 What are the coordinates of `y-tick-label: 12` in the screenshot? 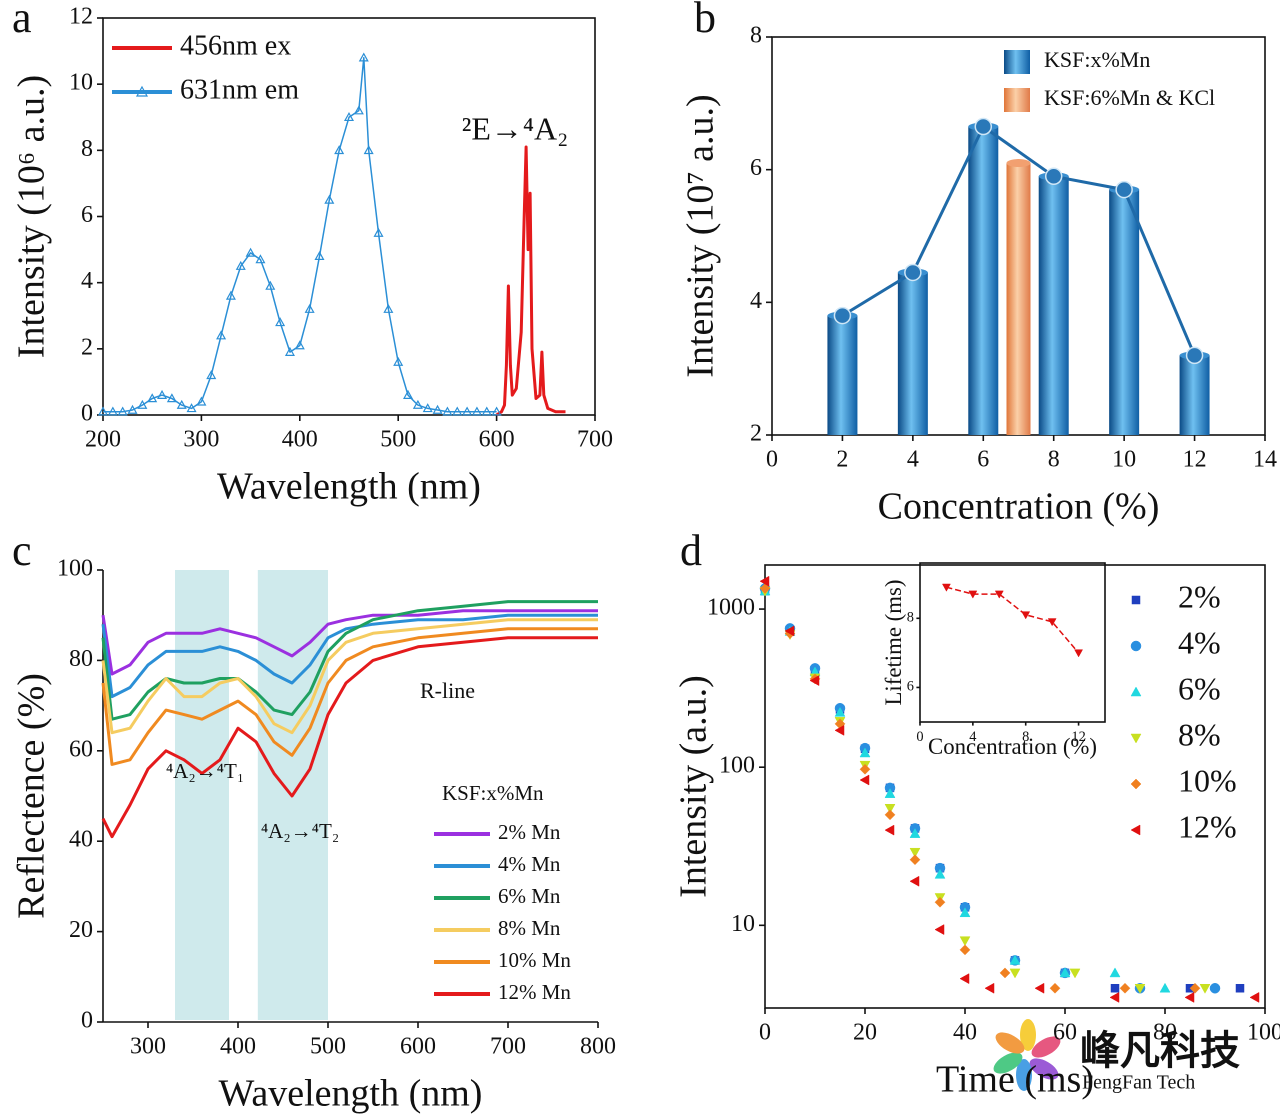 It's located at (81, 17).